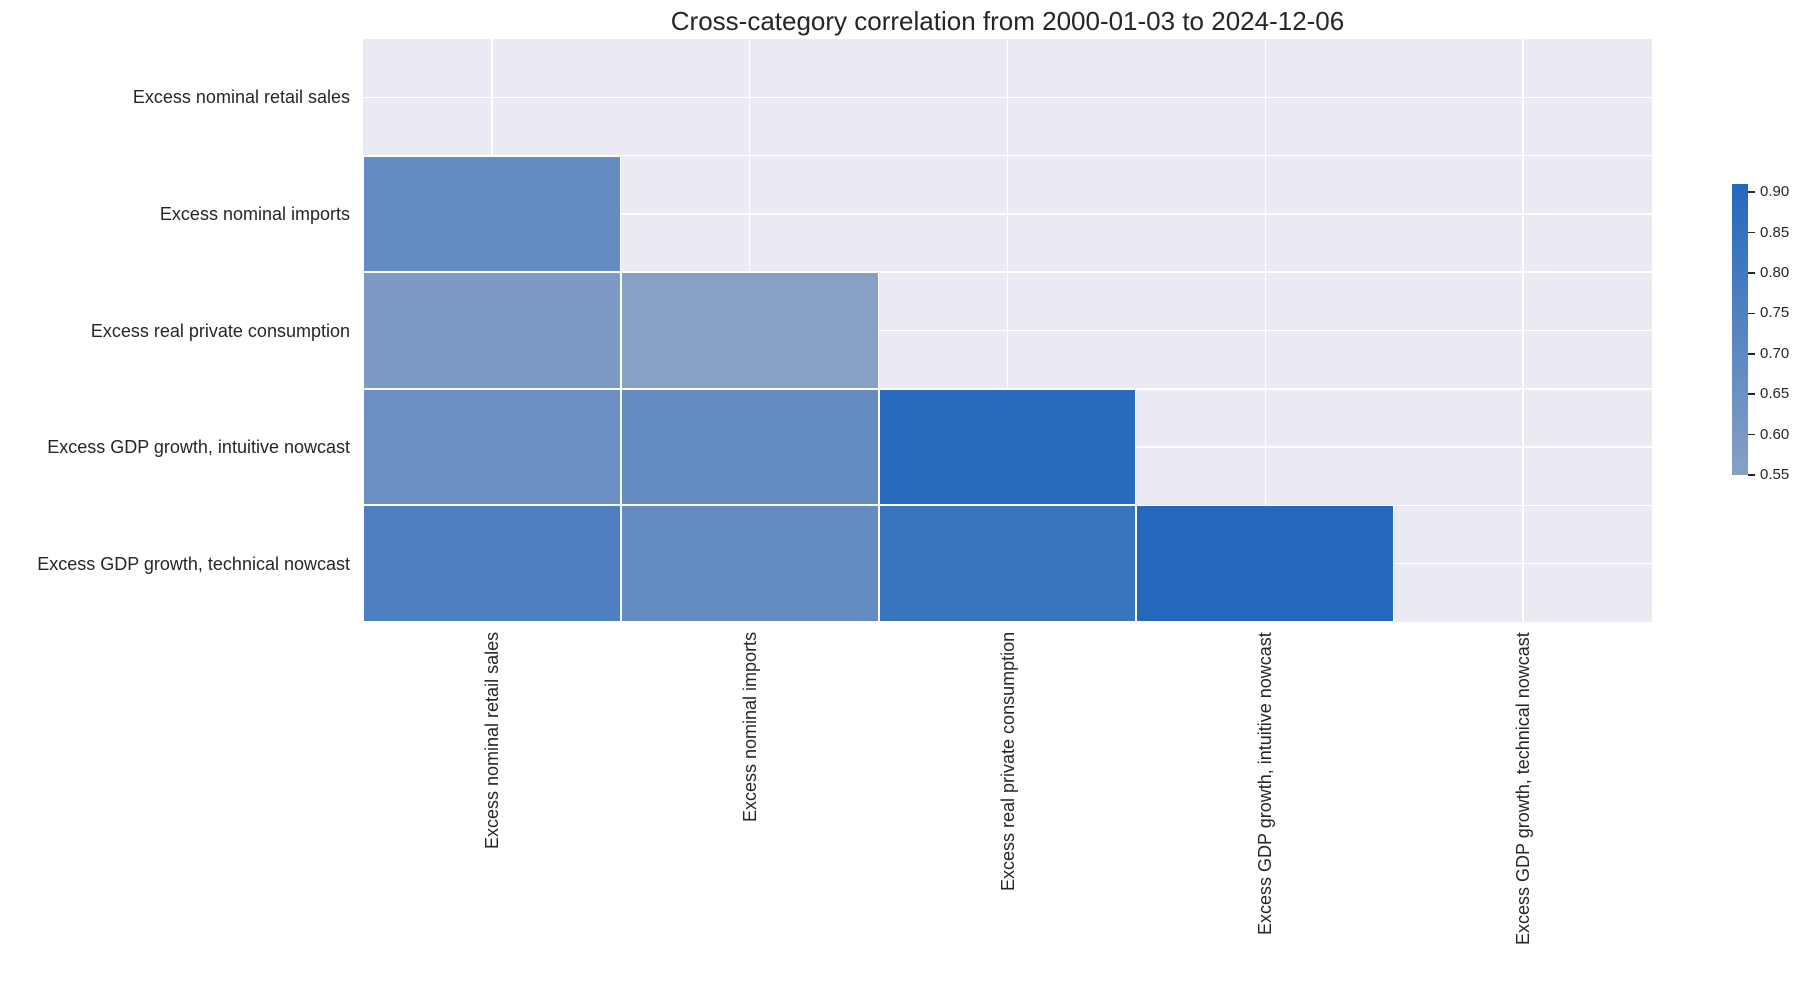 The image size is (1802, 984). I want to click on y-tick-label: Excess GDP growth, intuitive nowcast, so click(198, 447).